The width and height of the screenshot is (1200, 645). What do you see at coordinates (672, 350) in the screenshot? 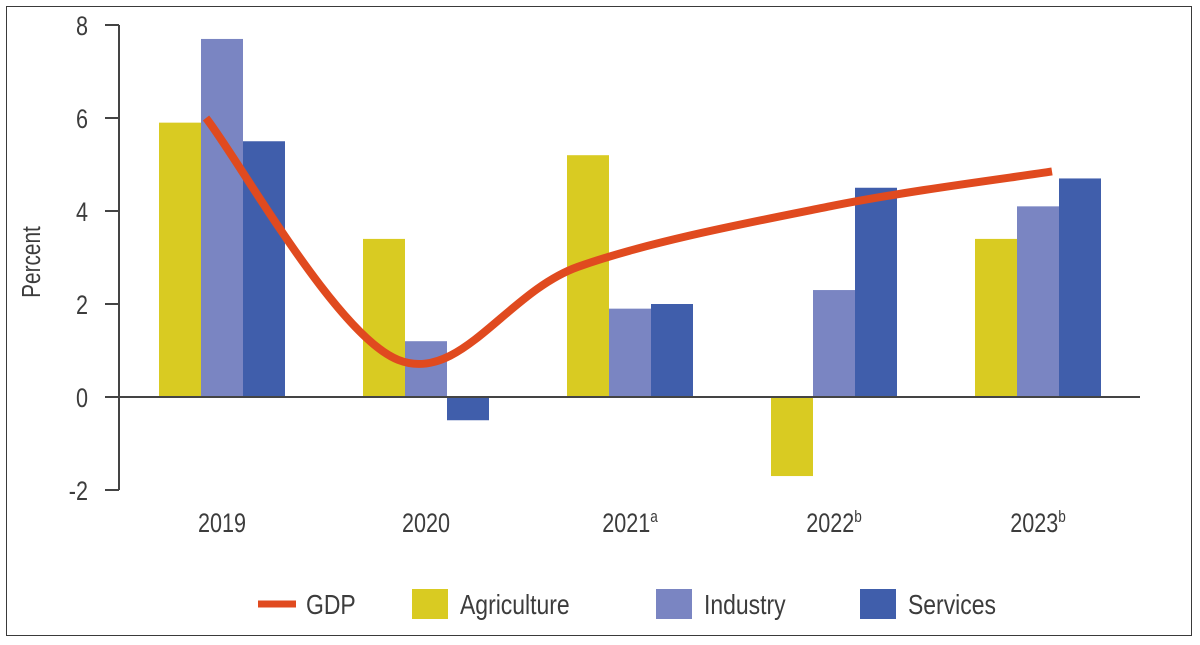
I see `bar-services-2021` at bounding box center [672, 350].